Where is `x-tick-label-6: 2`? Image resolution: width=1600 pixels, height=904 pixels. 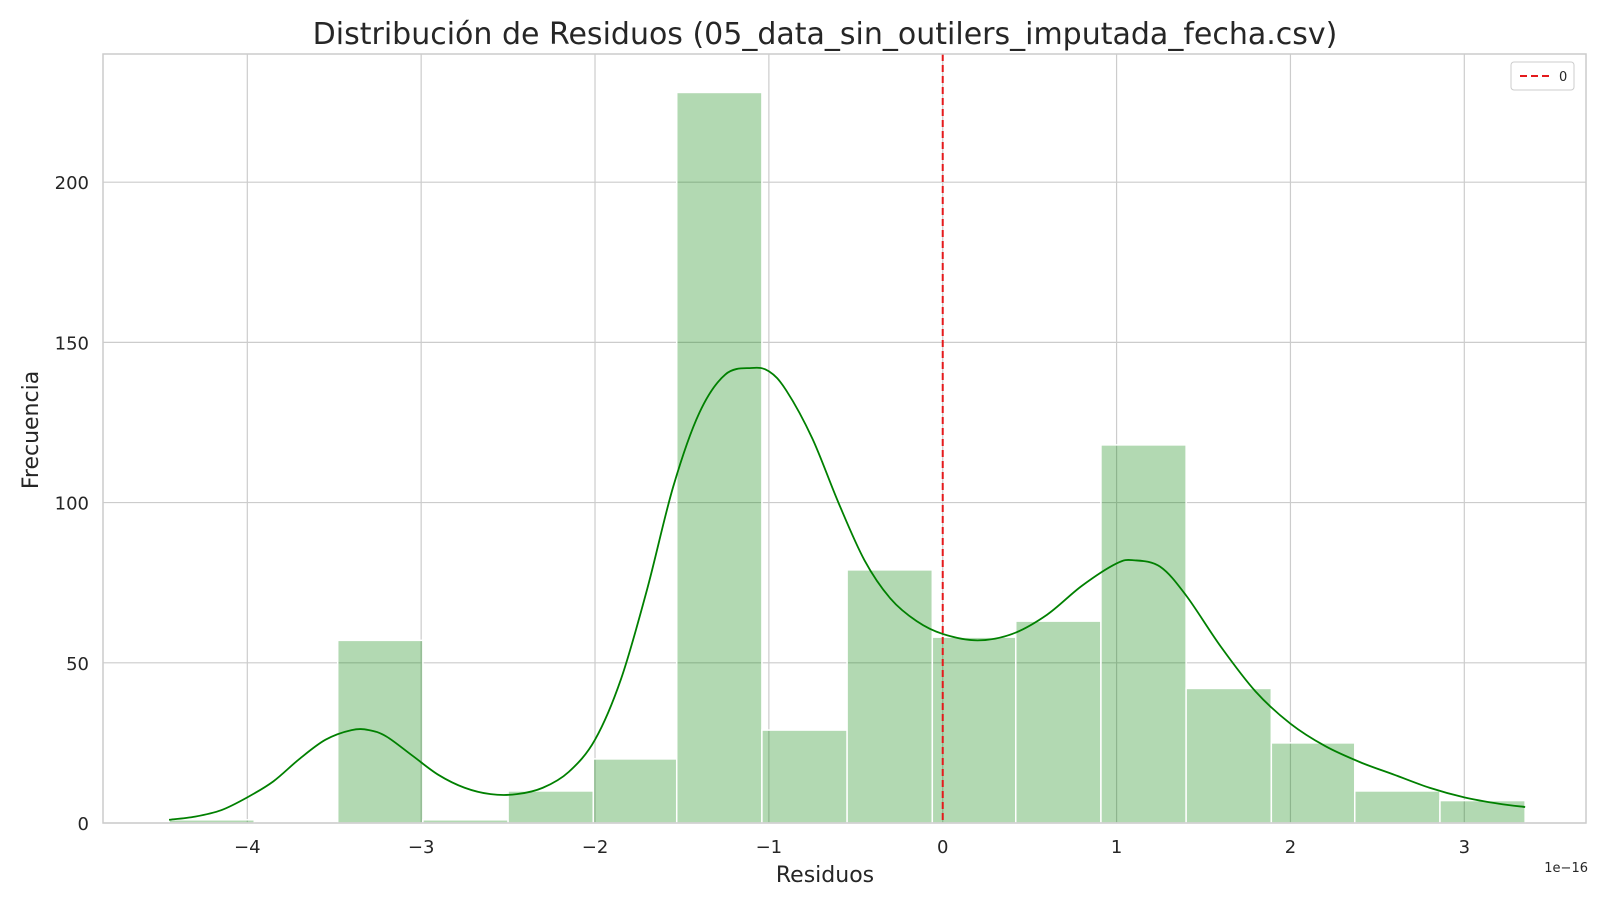 x-tick-label-6: 2 is located at coordinates (1290, 847).